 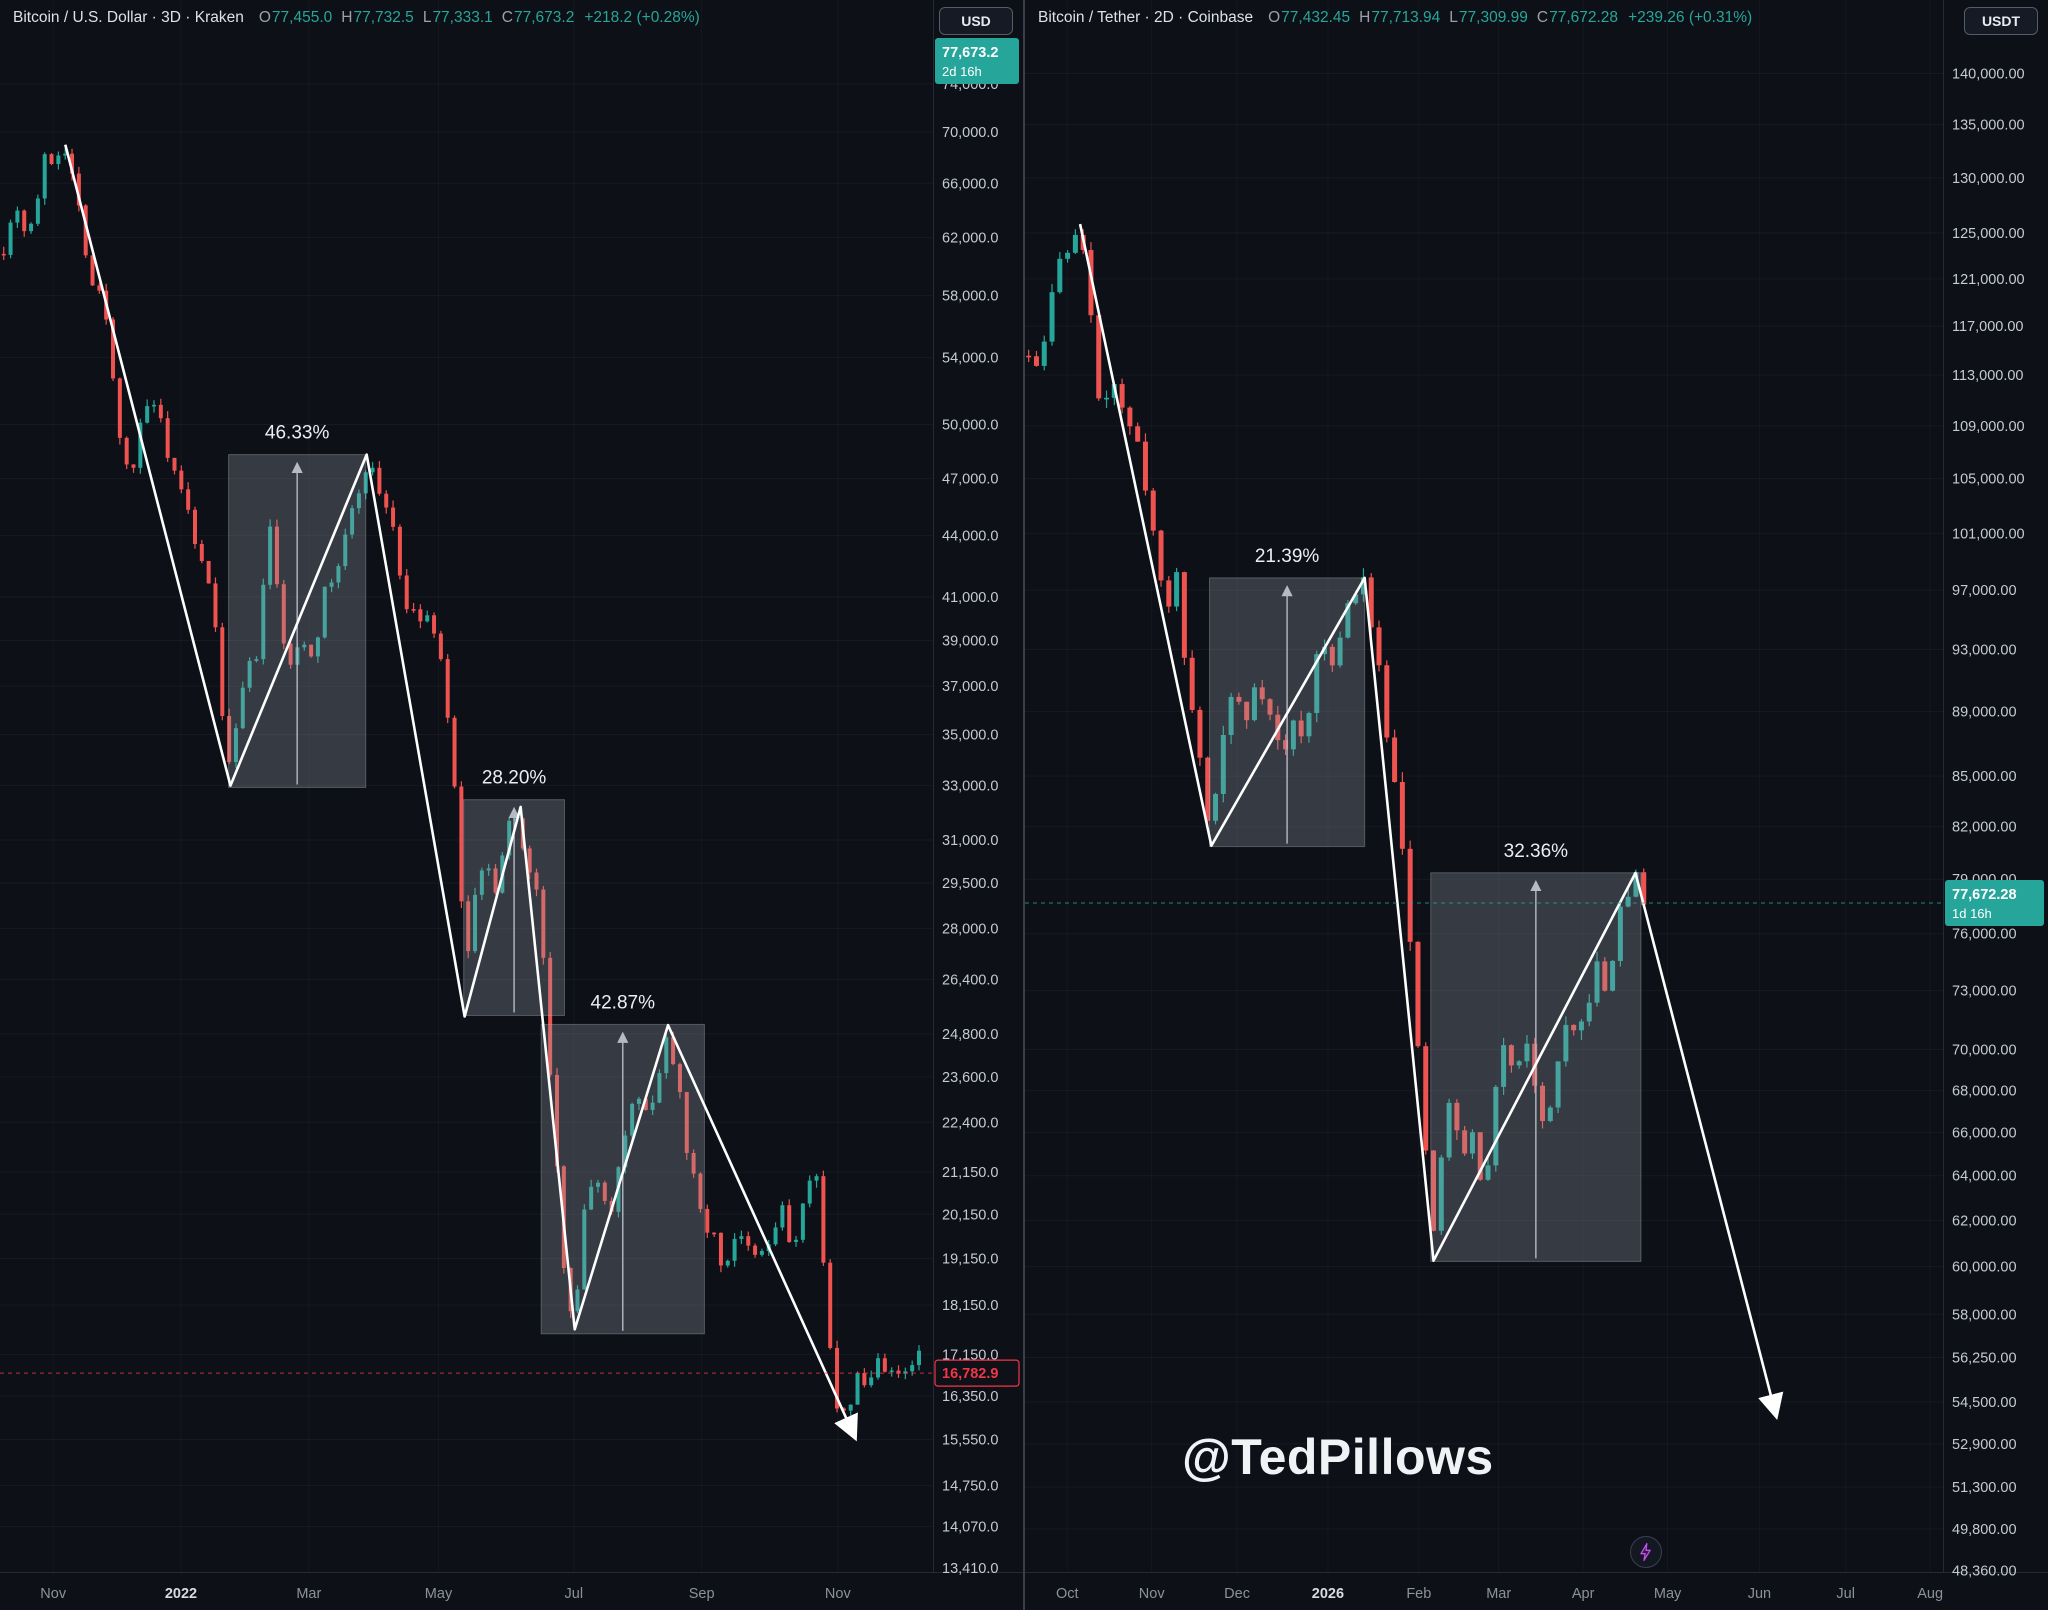 What do you see at coordinates (1988, 480) in the screenshot?
I see `price-tick: 105,000.00` at bounding box center [1988, 480].